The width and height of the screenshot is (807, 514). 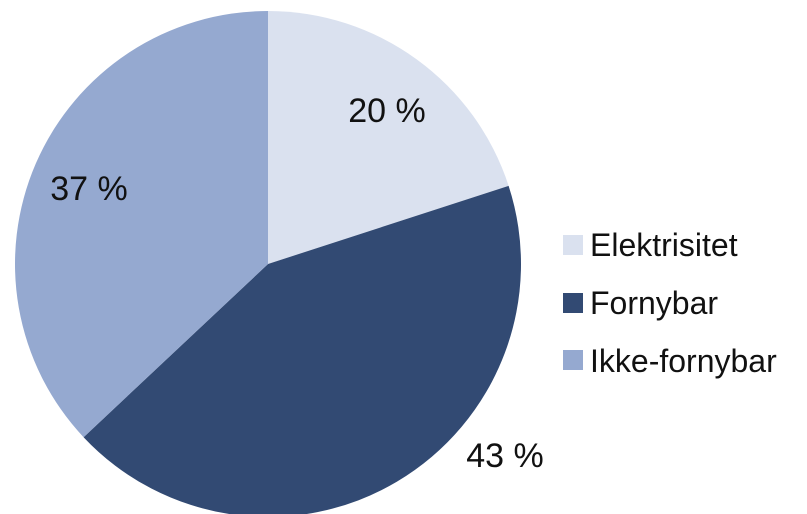 I want to click on data-label-ikke-fornybar: 37 %, so click(x=89, y=189).